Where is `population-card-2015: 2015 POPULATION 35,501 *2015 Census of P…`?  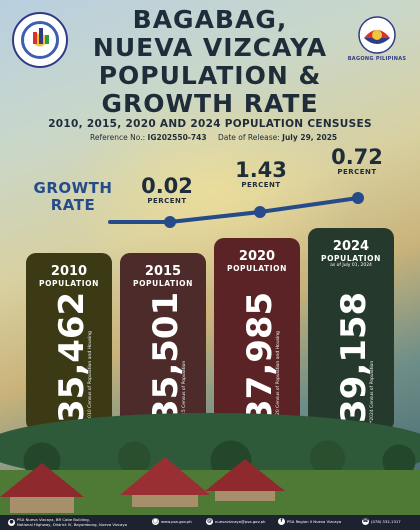
population-card-2015: 2015 POPULATION 35,501 *2015 Census of P… is located at coordinates (163, 342).